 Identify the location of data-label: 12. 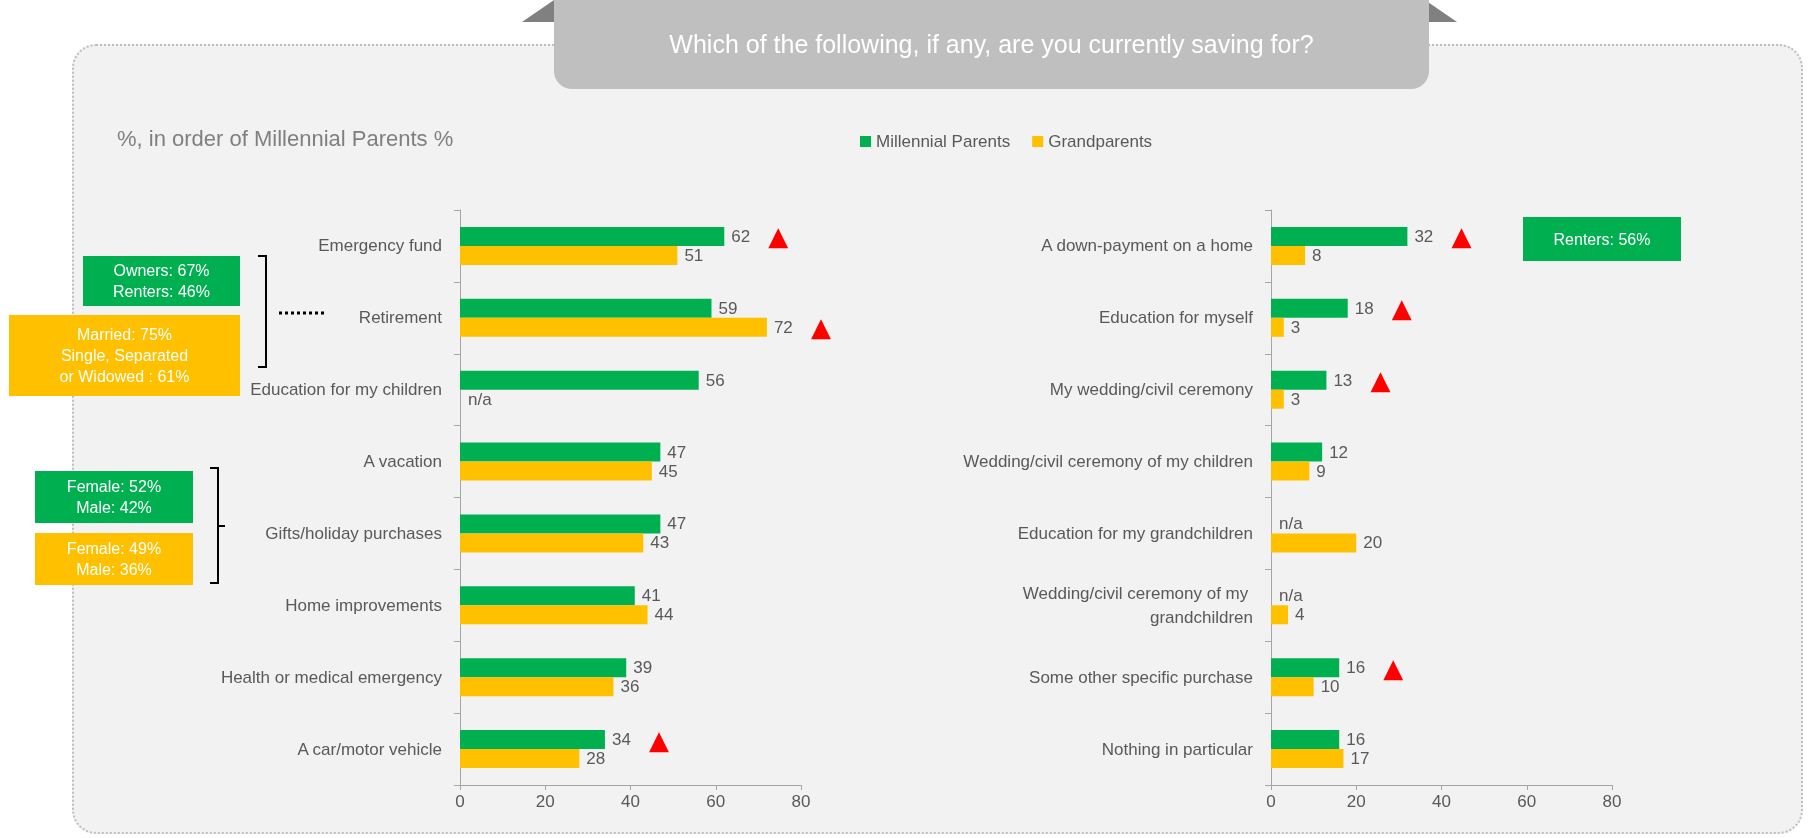
(1339, 452).